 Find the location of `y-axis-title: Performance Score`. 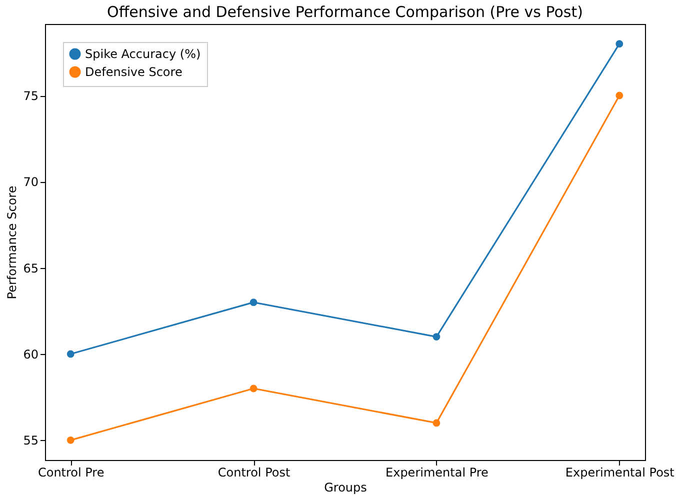

y-axis-title: Performance Score is located at coordinates (12, 243).